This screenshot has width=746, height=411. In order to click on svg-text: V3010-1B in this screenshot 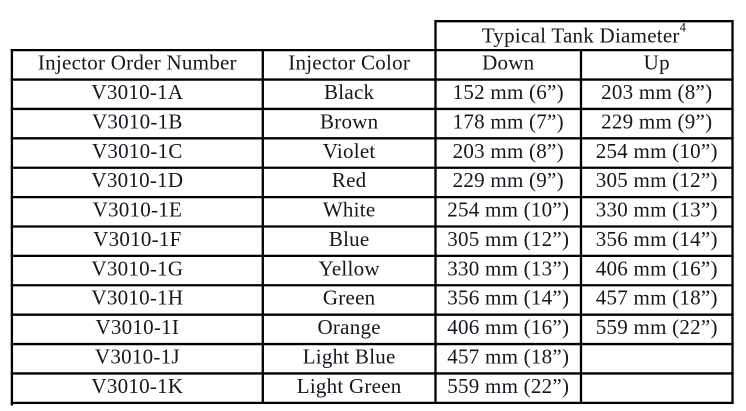, I will do `click(137, 121)`.